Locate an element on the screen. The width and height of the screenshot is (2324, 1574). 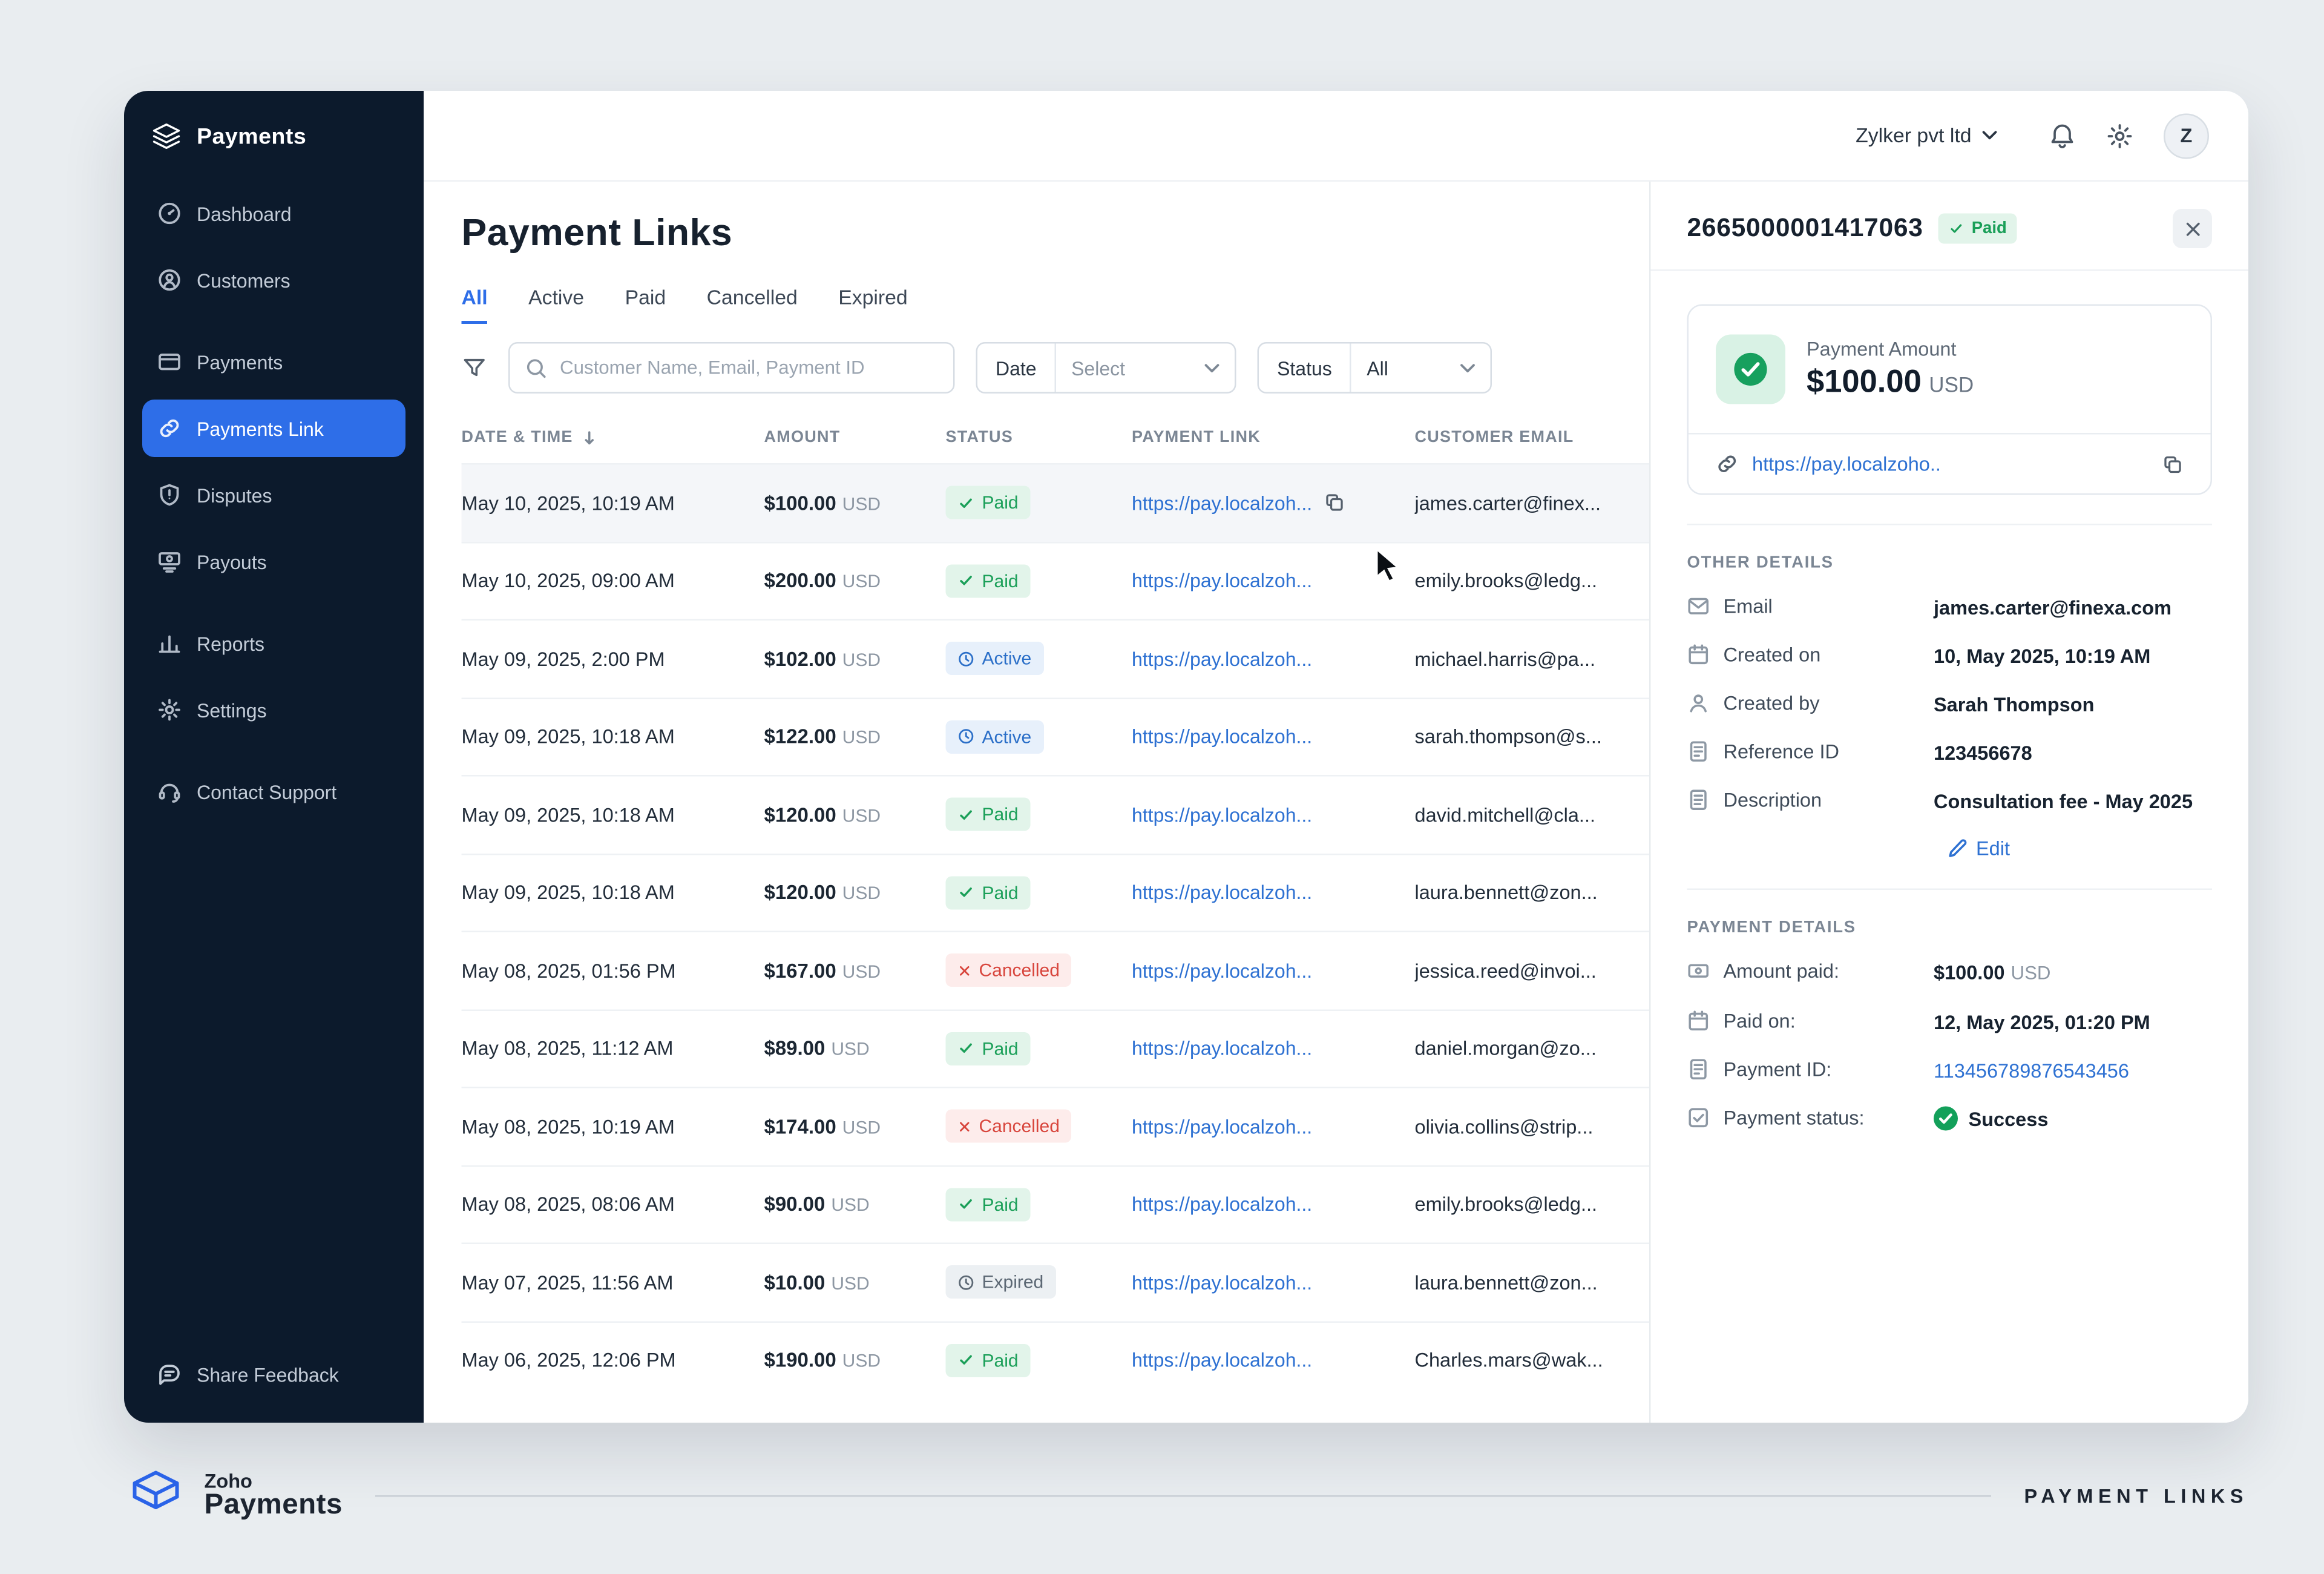
sidebar-item-disputes: Disputes is located at coordinates (273, 495).